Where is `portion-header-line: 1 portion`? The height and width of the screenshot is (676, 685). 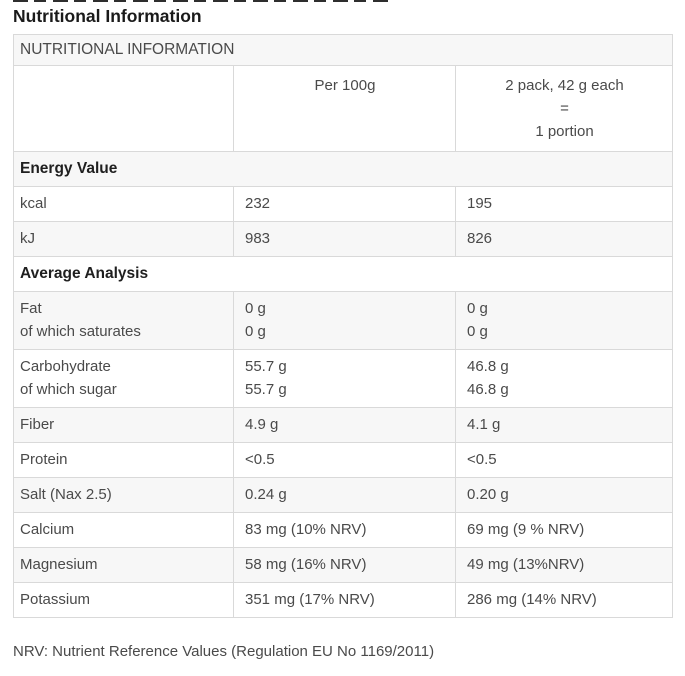 portion-header-line: 1 portion is located at coordinates (564, 131).